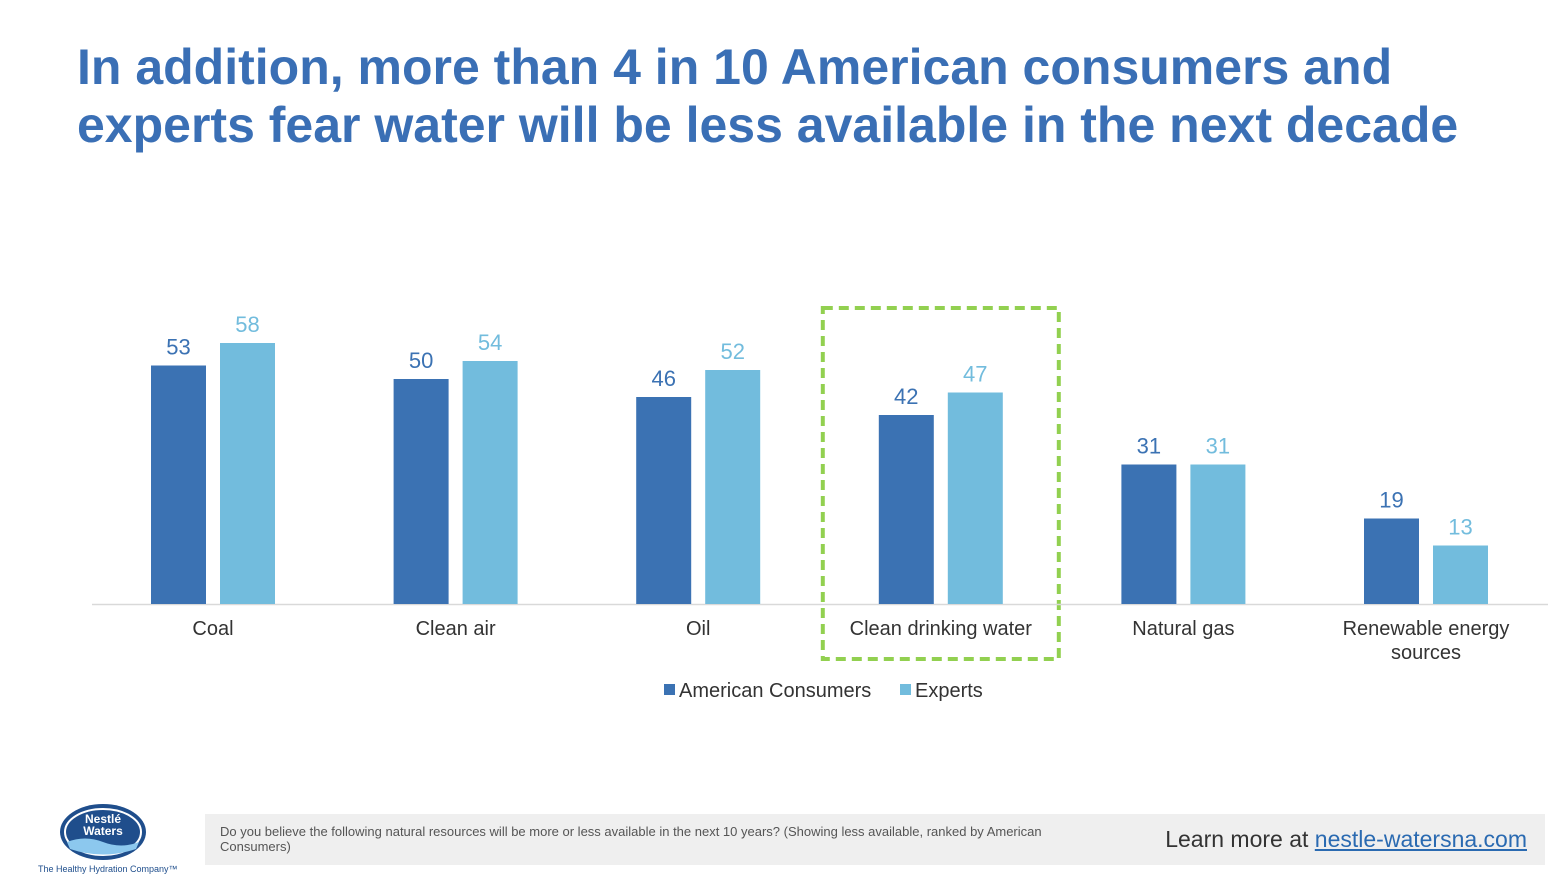 Image resolution: width=1565 pixels, height=886 pixels. I want to click on water-drop-icon, so click(103, 832).